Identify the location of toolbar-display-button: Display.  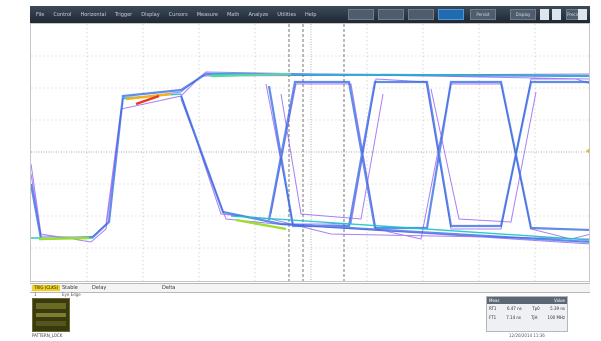
(523, 14).